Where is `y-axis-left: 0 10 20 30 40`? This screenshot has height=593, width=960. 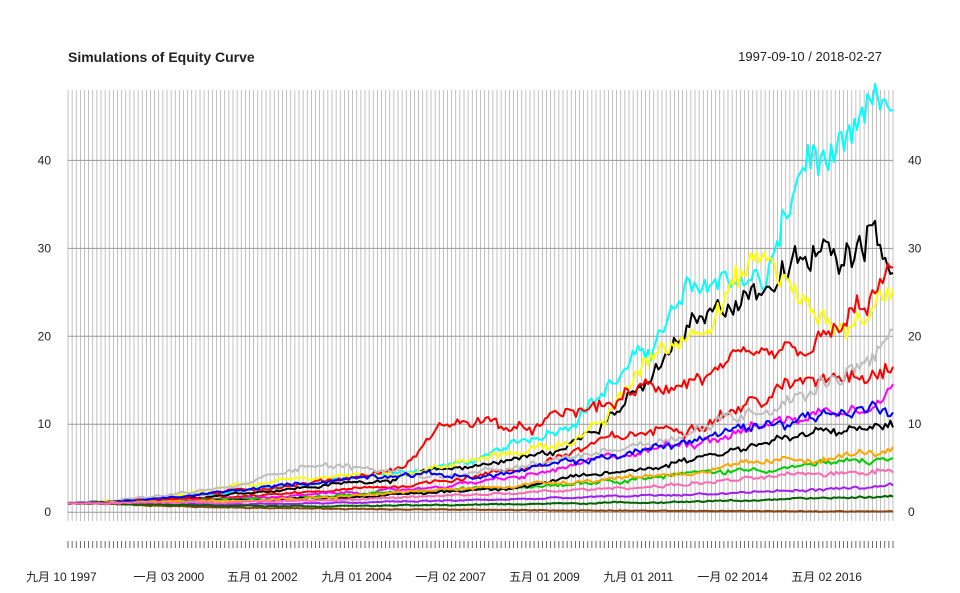
y-axis-left: 0 10 20 30 40 is located at coordinates (45, 336).